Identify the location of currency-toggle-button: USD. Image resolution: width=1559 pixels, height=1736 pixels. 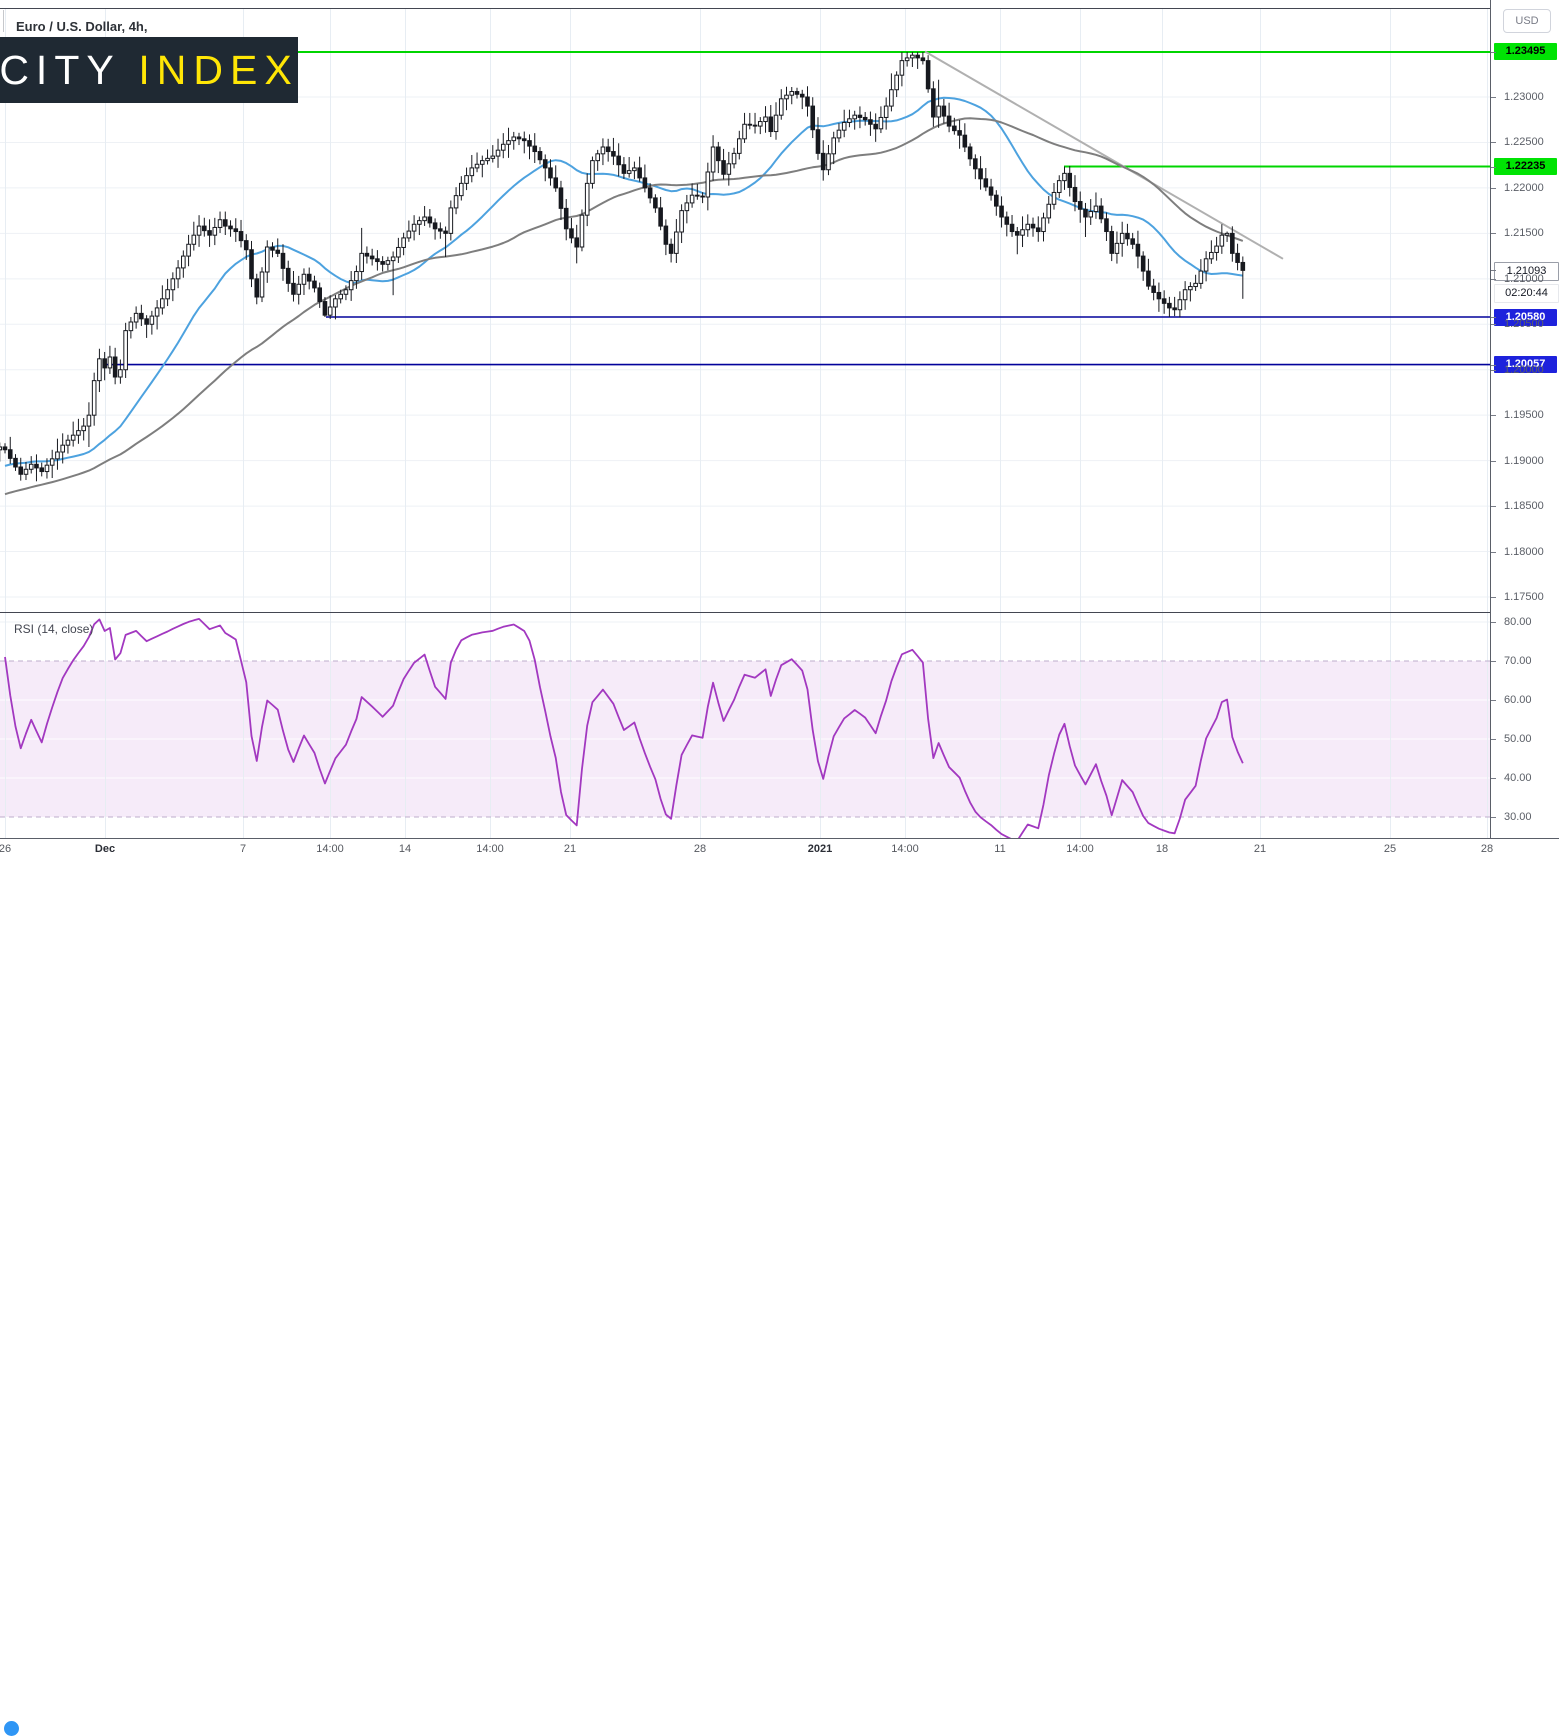
(1527, 21).